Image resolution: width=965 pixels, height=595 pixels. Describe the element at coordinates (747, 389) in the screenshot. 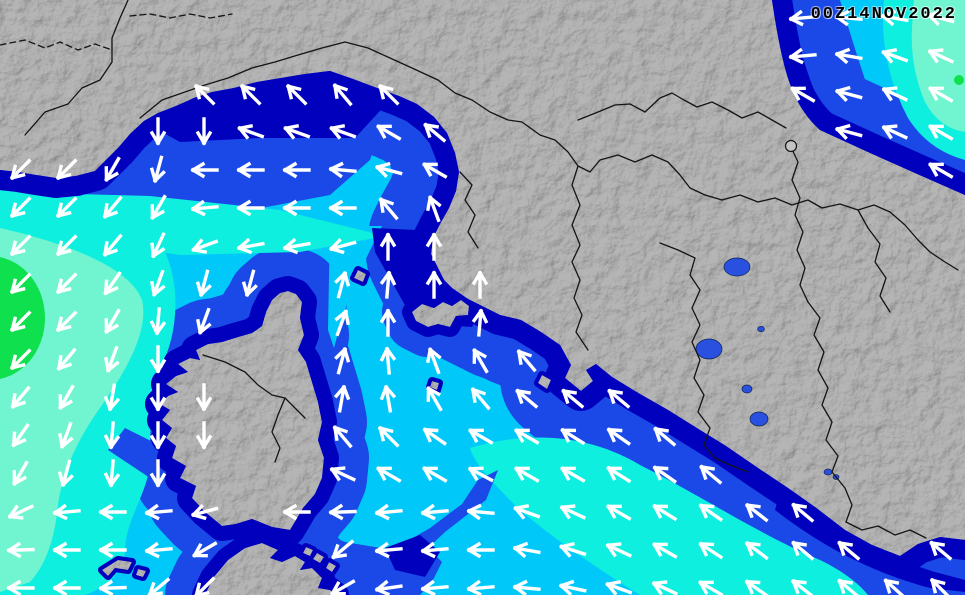

I see `lake-vico` at that location.